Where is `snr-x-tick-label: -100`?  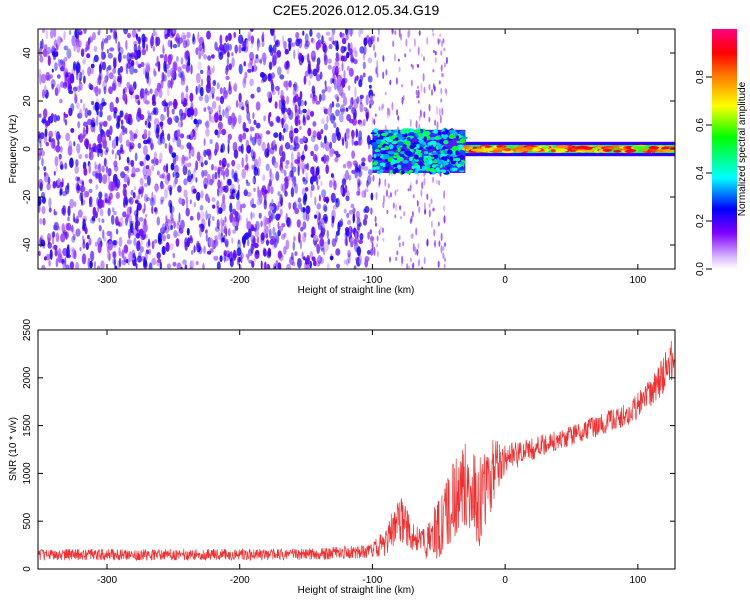 snr-x-tick-label: -100 is located at coordinates (372, 580).